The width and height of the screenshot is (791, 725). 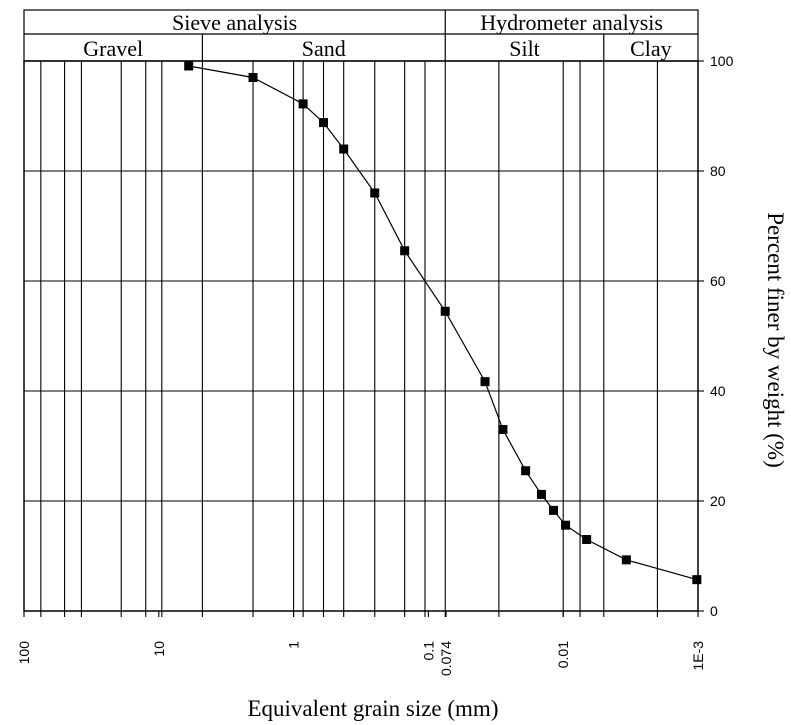 What do you see at coordinates (159, 649) in the screenshot?
I see `x-tick-label: 10` at bounding box center [159, 649].